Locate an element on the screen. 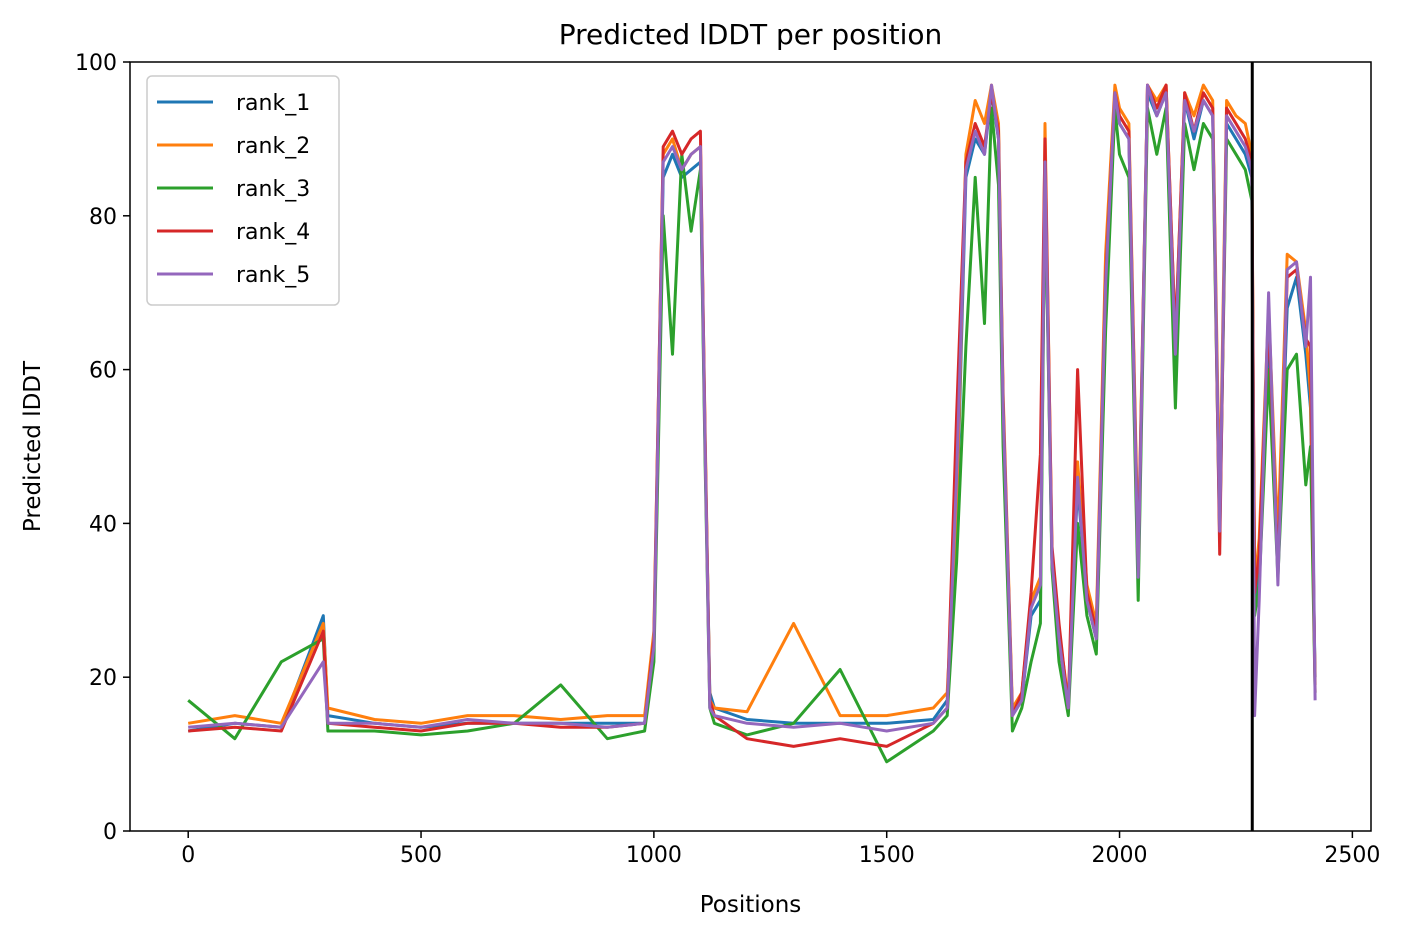 Image resolution: width=1408 pixels, height=943 pixels. legend: rank_1 rank_2 rank_3 rank_4 rank_5 is located at coordinates (243, 190).